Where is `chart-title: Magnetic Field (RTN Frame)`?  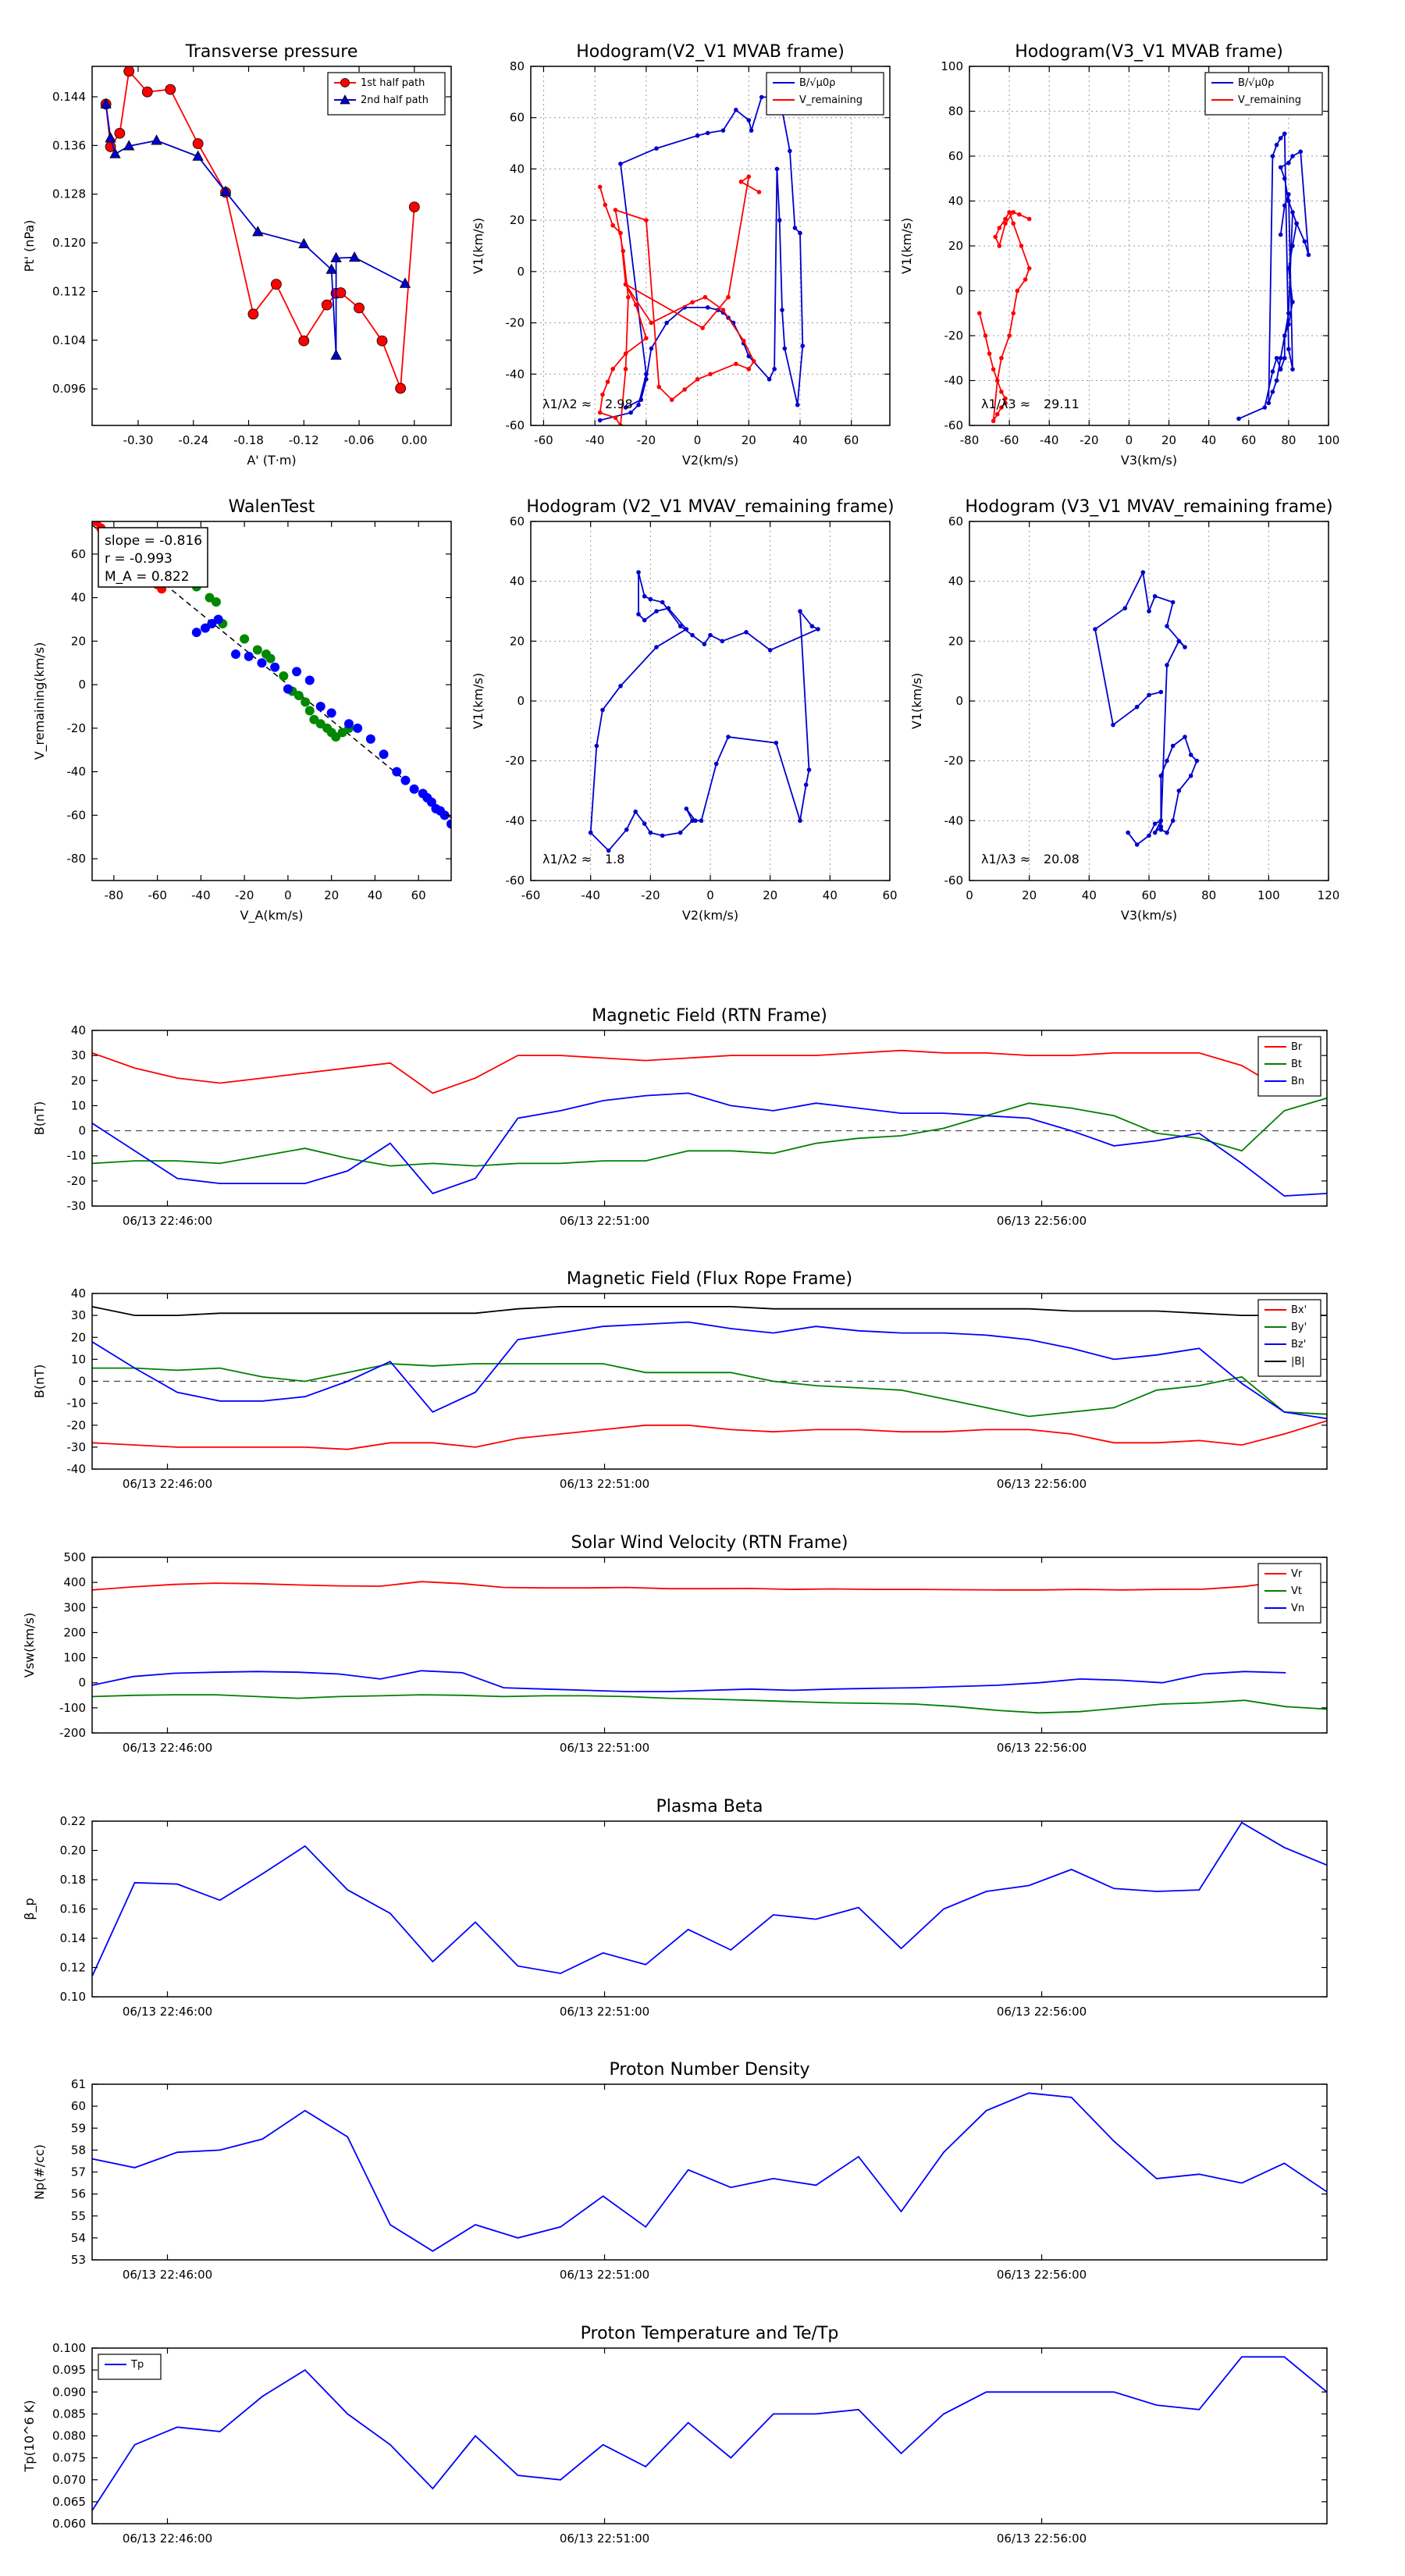 chart-title: Magnetic Field (RTN Frame) is located at coordinates (710, 1016).